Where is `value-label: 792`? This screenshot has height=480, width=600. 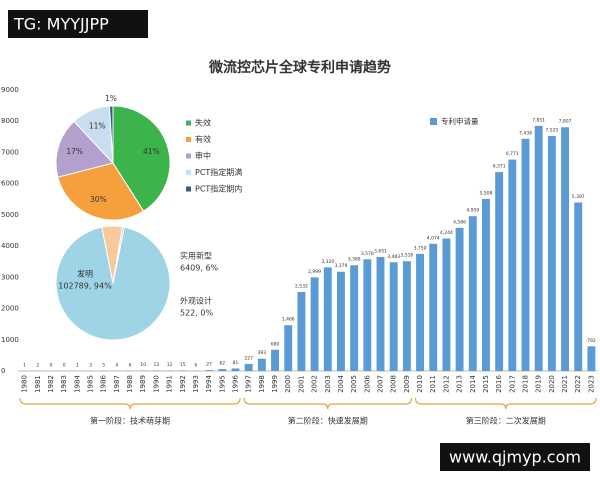
value-label: 792 is located at coordinates (591, 341).